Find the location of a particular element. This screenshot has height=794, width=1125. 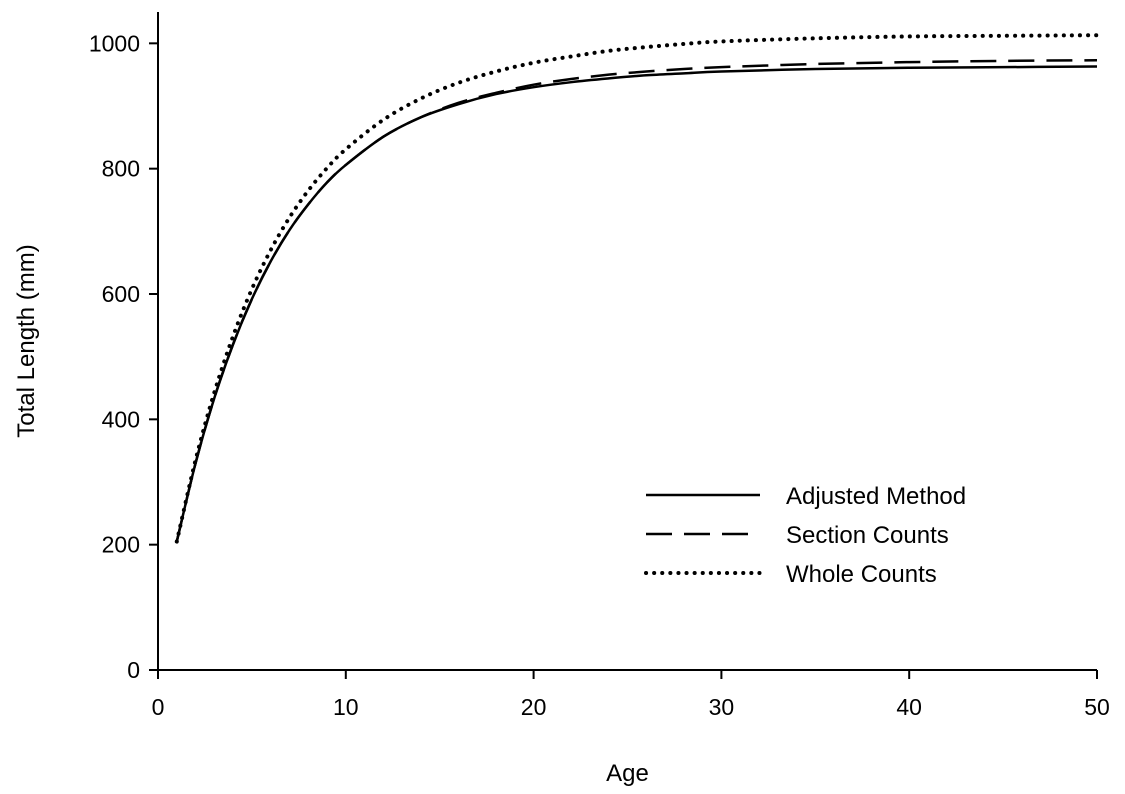

legend-label: Section Counts is located at coordinates (867, 535).